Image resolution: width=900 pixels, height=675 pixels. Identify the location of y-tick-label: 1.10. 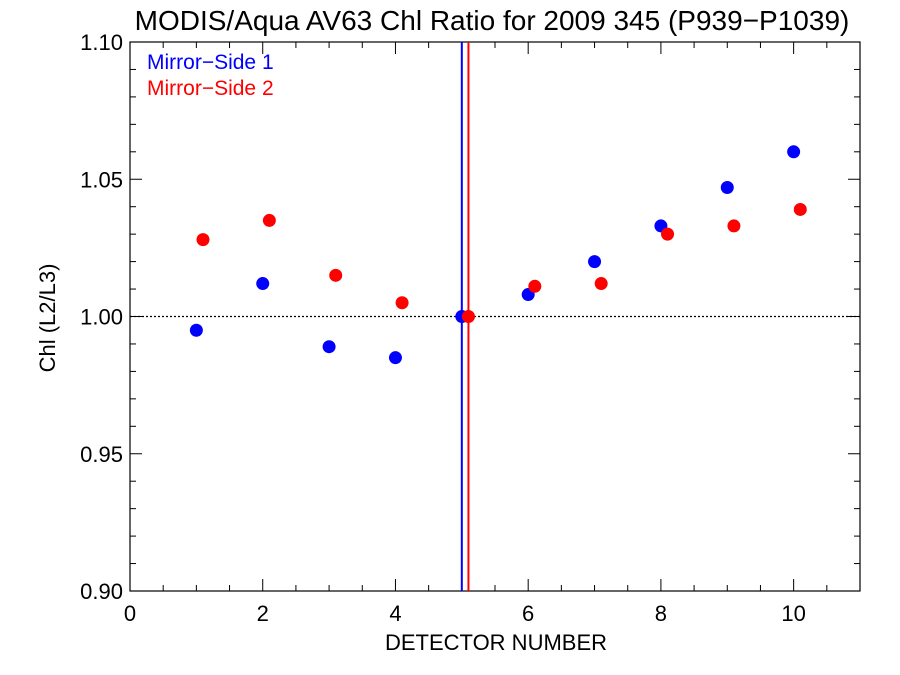
(101, 42).